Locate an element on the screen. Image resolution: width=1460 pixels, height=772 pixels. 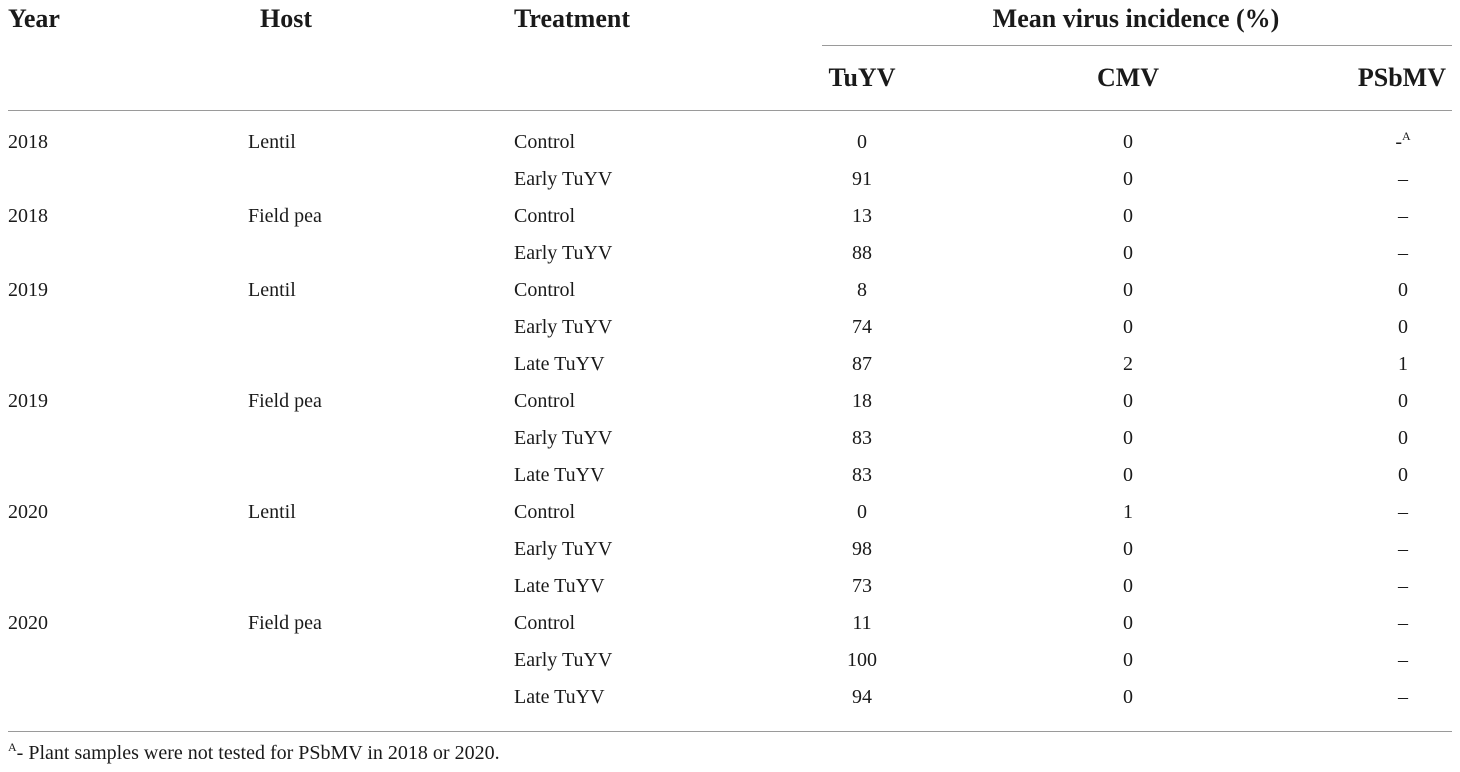
cell-tuyv: 98 is located at coordinates (862, 549).